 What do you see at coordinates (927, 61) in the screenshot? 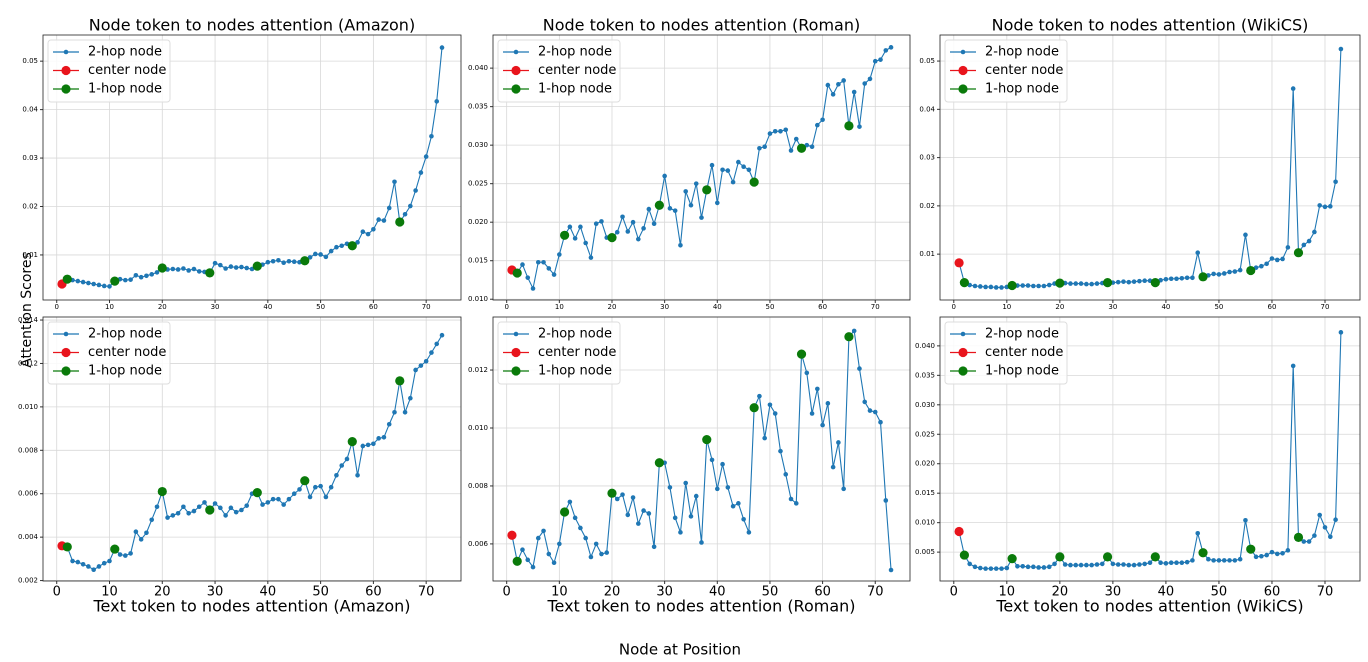
I see `y-tick-label: 0.05` at bounding box center [927, 61].